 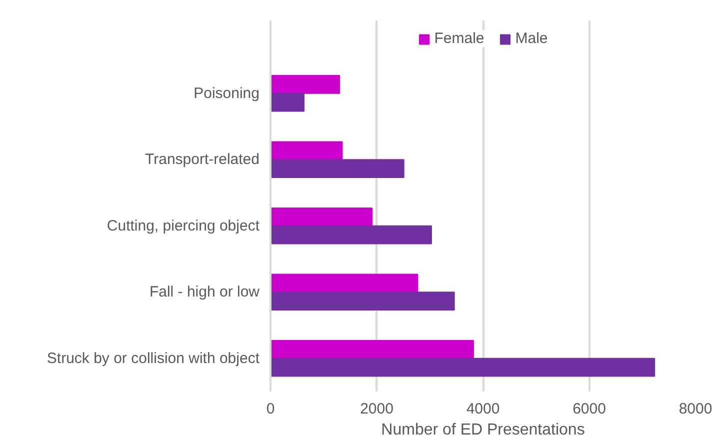 I want to click on legend-label: Male, so click(x=531, y=38).